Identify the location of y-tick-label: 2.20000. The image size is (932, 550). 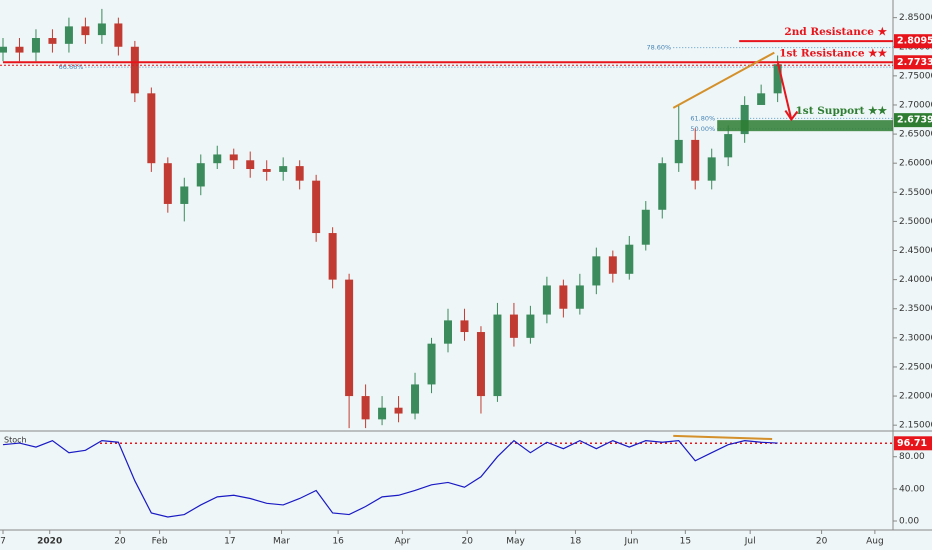
(915, 397).